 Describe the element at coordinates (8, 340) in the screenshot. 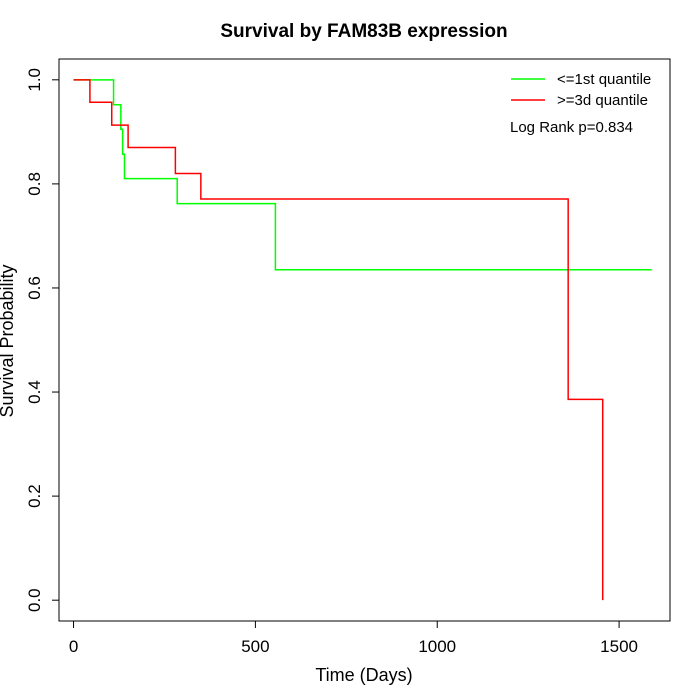

I see `y-axis-label: Survival Probability` at that location.